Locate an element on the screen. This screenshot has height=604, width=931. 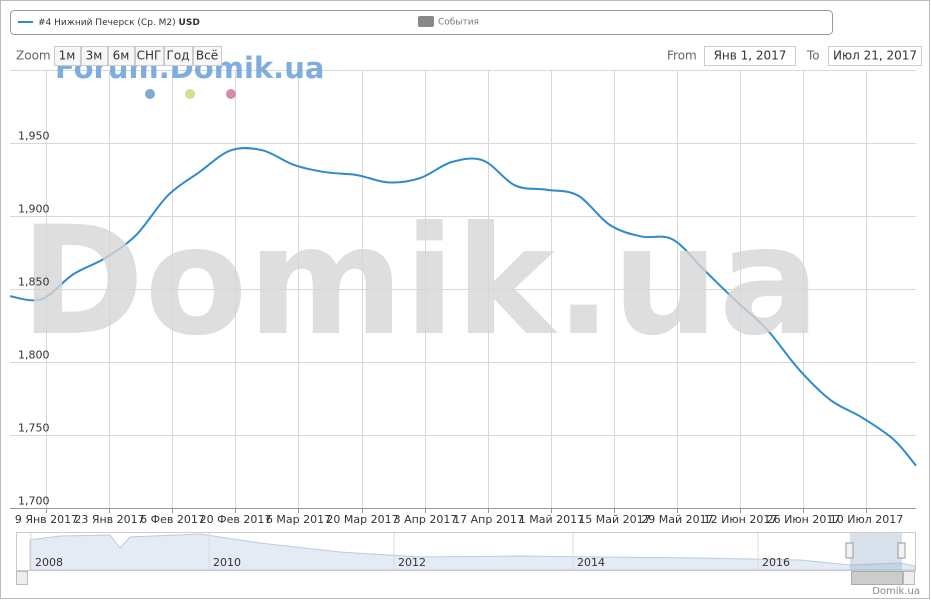
x-tick-label: 3 Апр 2017 is located at coordinates (426, 519).